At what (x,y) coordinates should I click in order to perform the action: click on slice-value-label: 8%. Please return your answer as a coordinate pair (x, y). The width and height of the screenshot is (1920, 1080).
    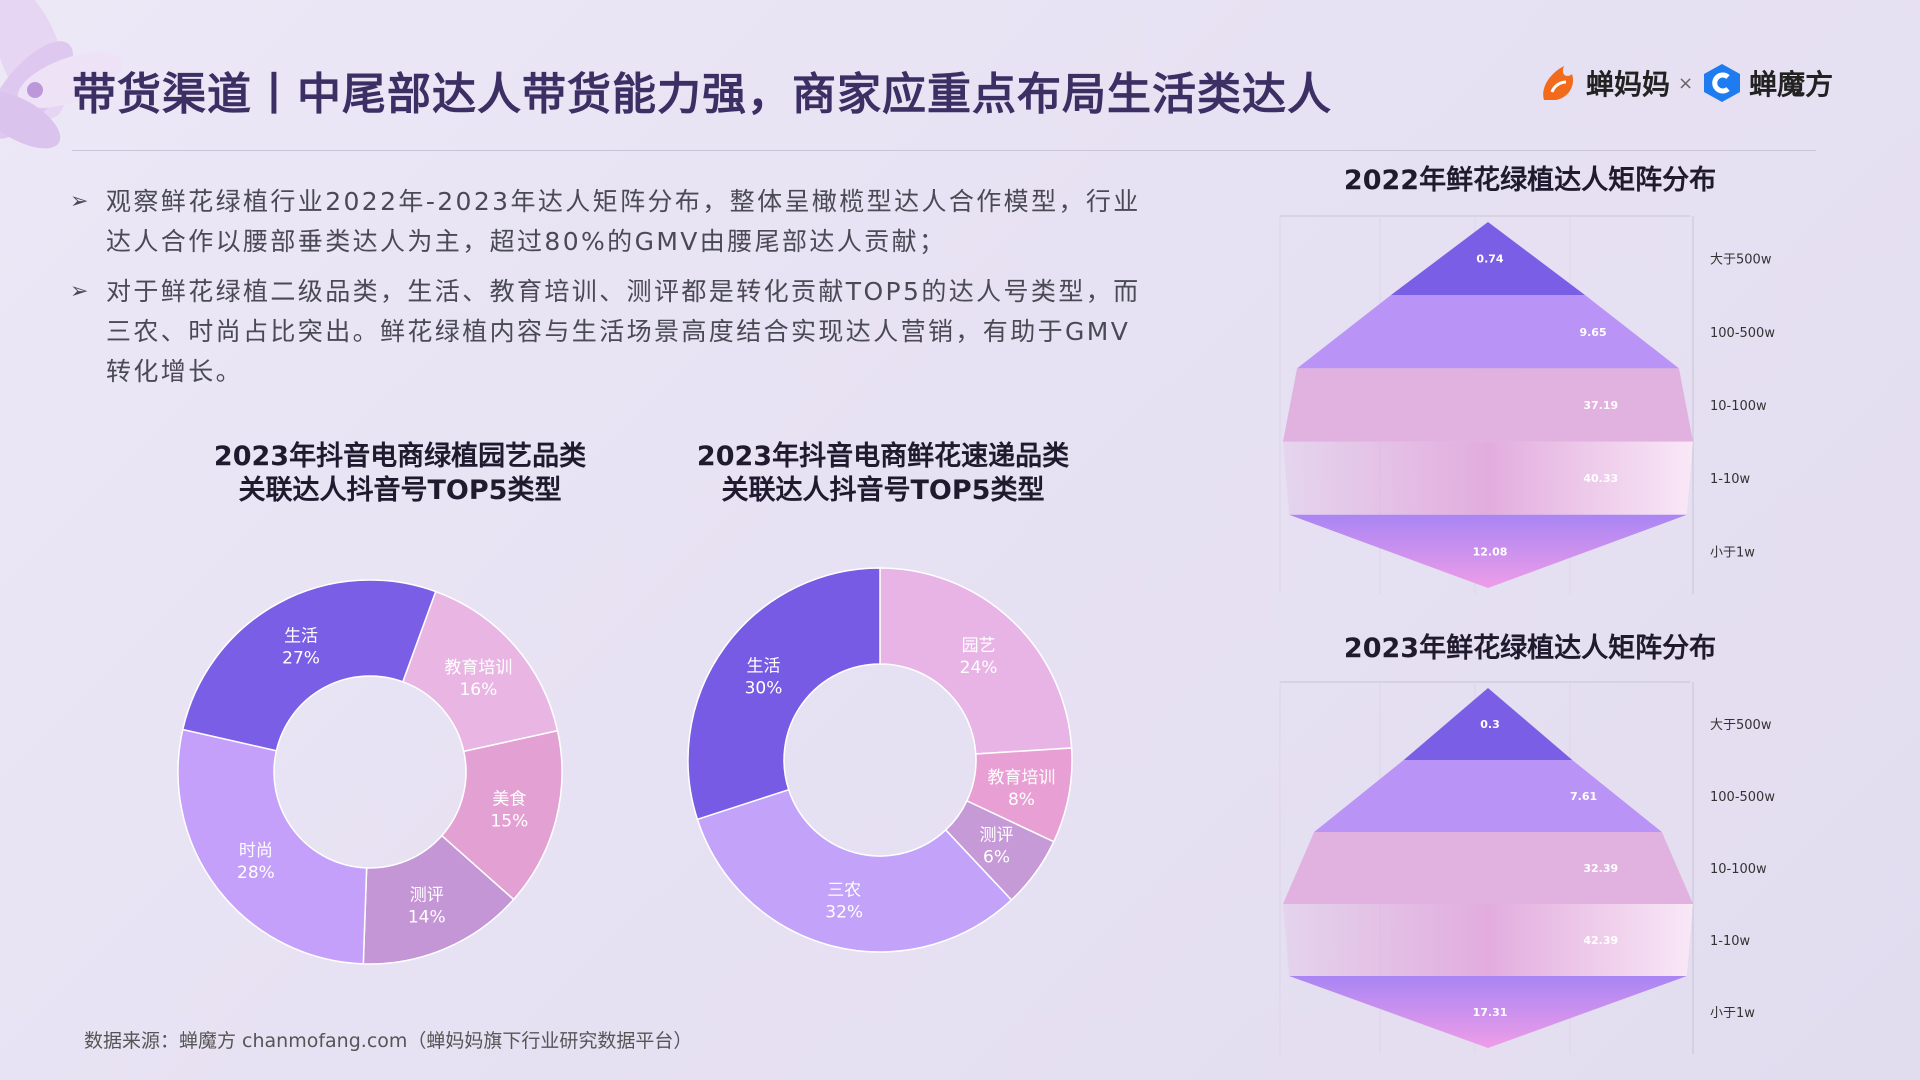
    Looking at the image, I should click on (1021, 800).